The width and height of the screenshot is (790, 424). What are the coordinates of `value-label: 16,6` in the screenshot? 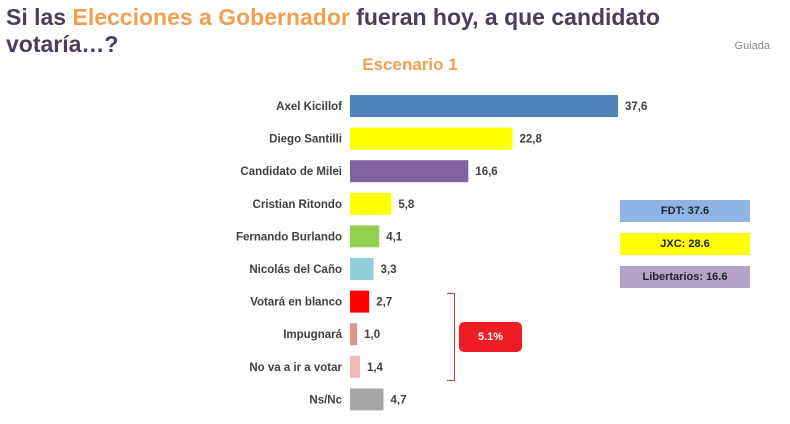 It's located at (486, 172).